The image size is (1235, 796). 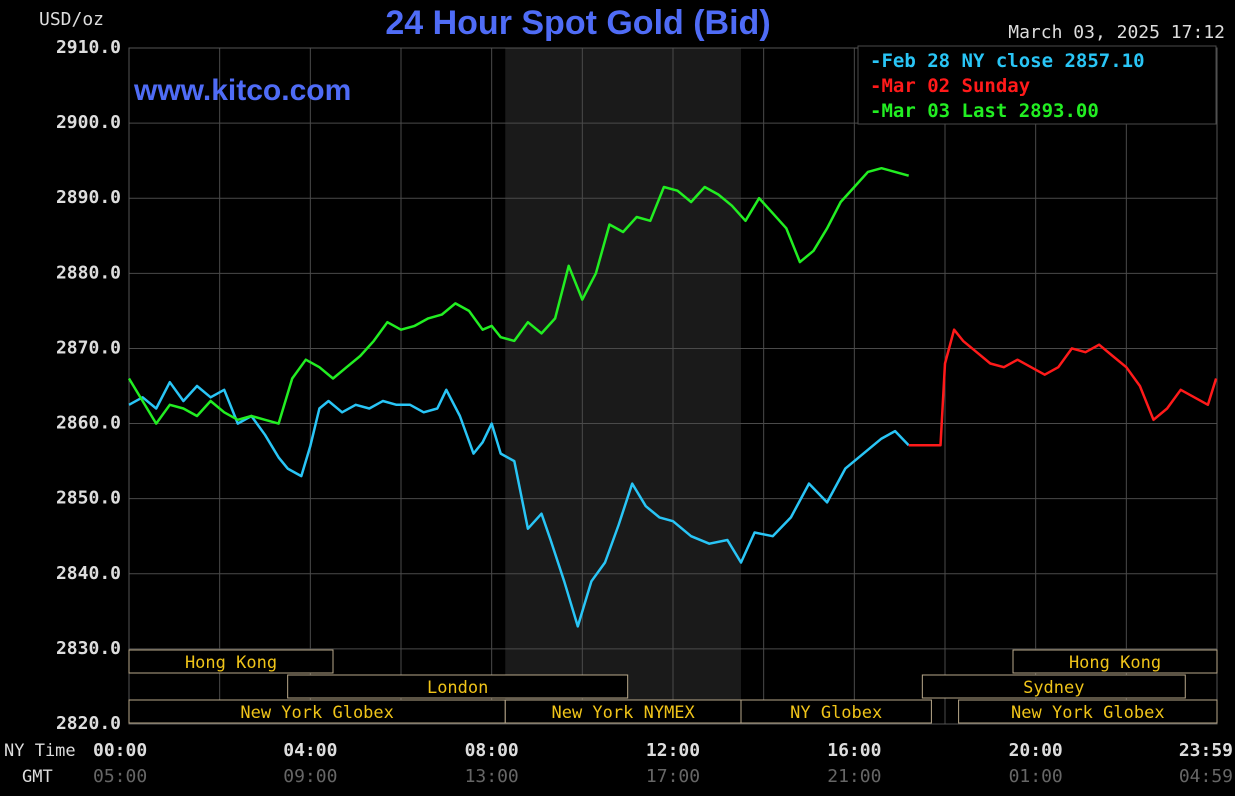 I want to click on session-bar-label: London, so click(x=457, y=688).